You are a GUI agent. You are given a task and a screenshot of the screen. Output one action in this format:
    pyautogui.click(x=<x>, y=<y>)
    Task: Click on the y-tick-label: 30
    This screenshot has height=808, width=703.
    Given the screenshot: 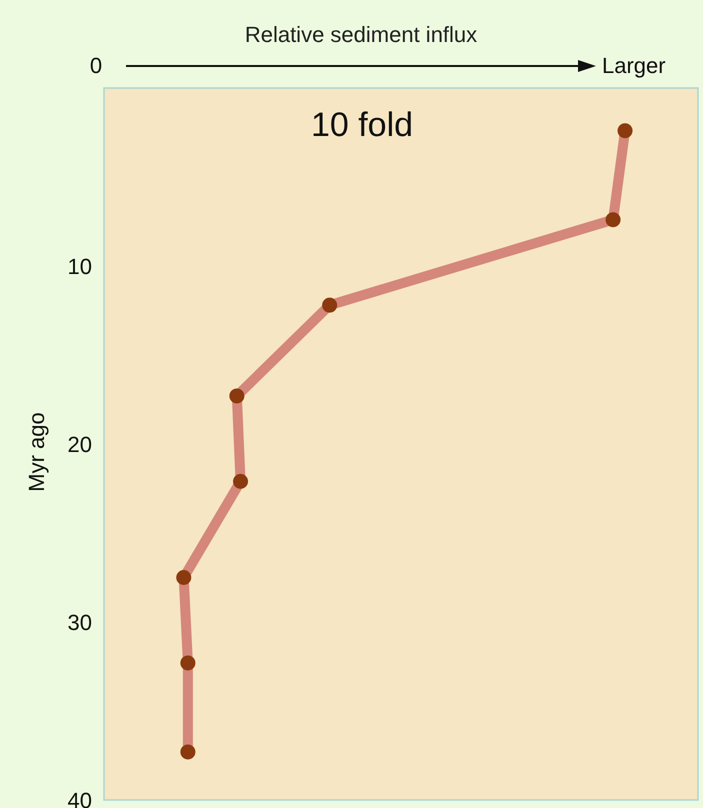 What is the action you would take?
    pyautogui.click(x=80, y=622)
    